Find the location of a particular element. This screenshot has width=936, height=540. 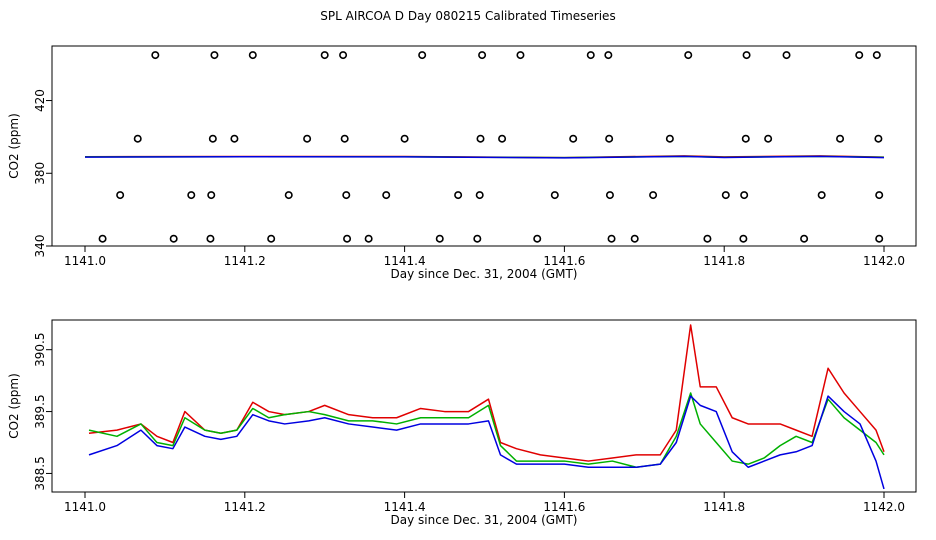

y-tick-label: 390.5 is located at coordinates (40, 350).